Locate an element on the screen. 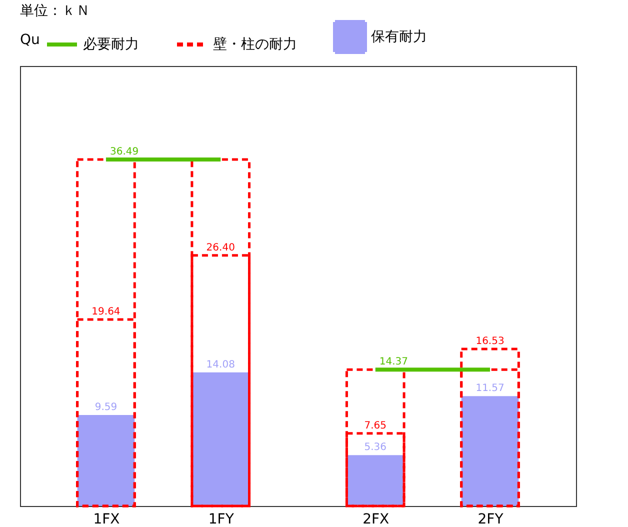 This screenshot has height=527, width=628. chart-title: 単位：ｋＮ is located at coordinates (55, 11).